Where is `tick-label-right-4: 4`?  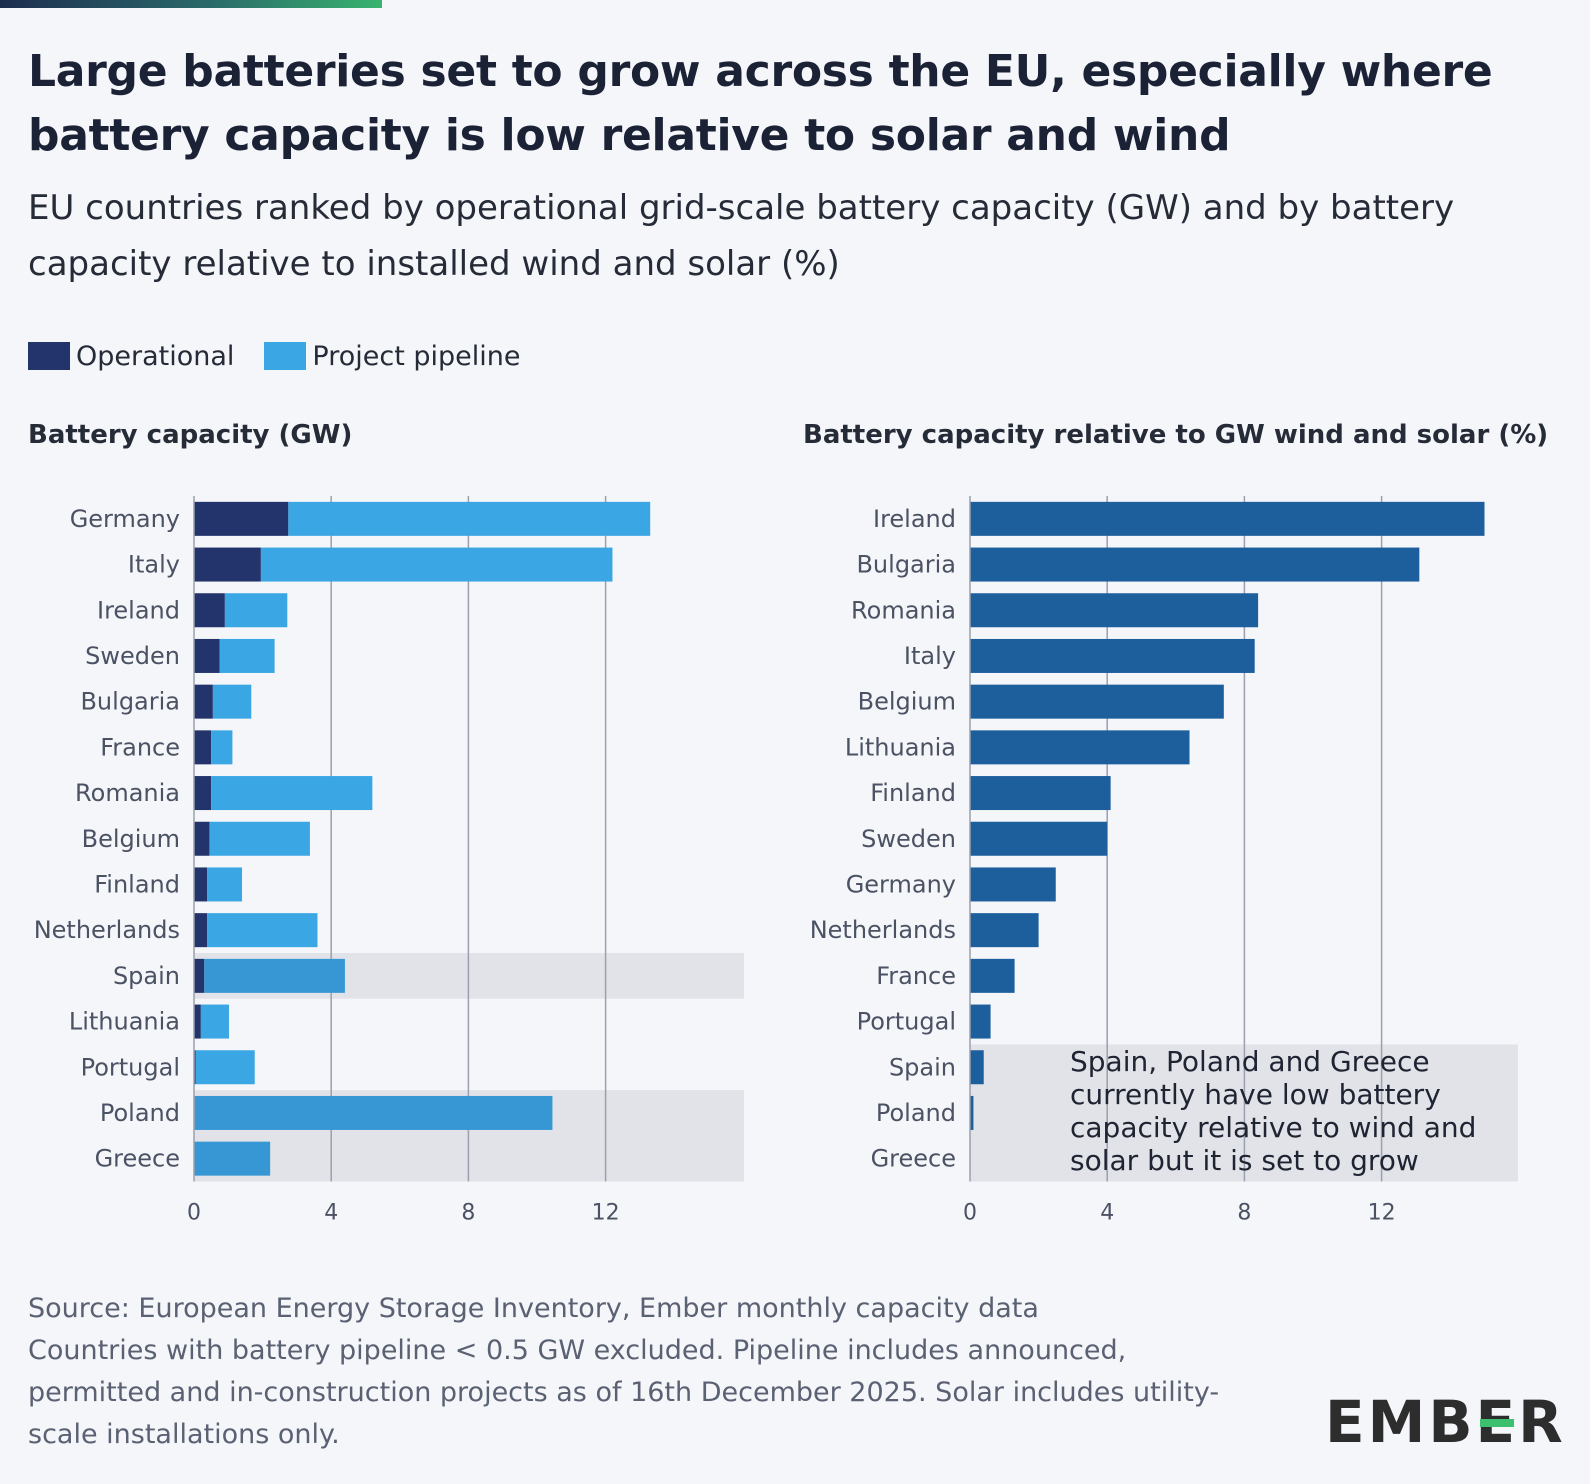
tick-label-right-4: 4 is located at coordinates (1107, 1213).